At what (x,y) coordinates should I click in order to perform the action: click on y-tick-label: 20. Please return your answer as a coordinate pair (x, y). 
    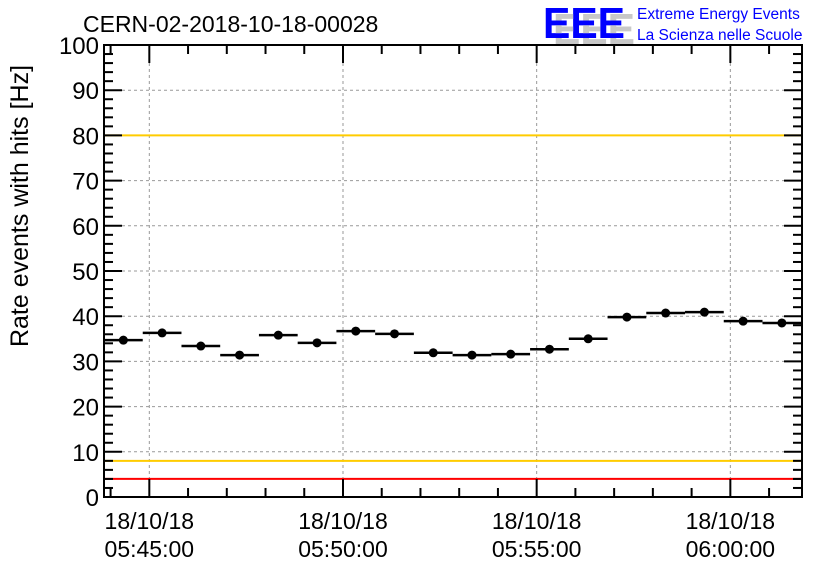
    Looking at the image, I should click on (85, 408).